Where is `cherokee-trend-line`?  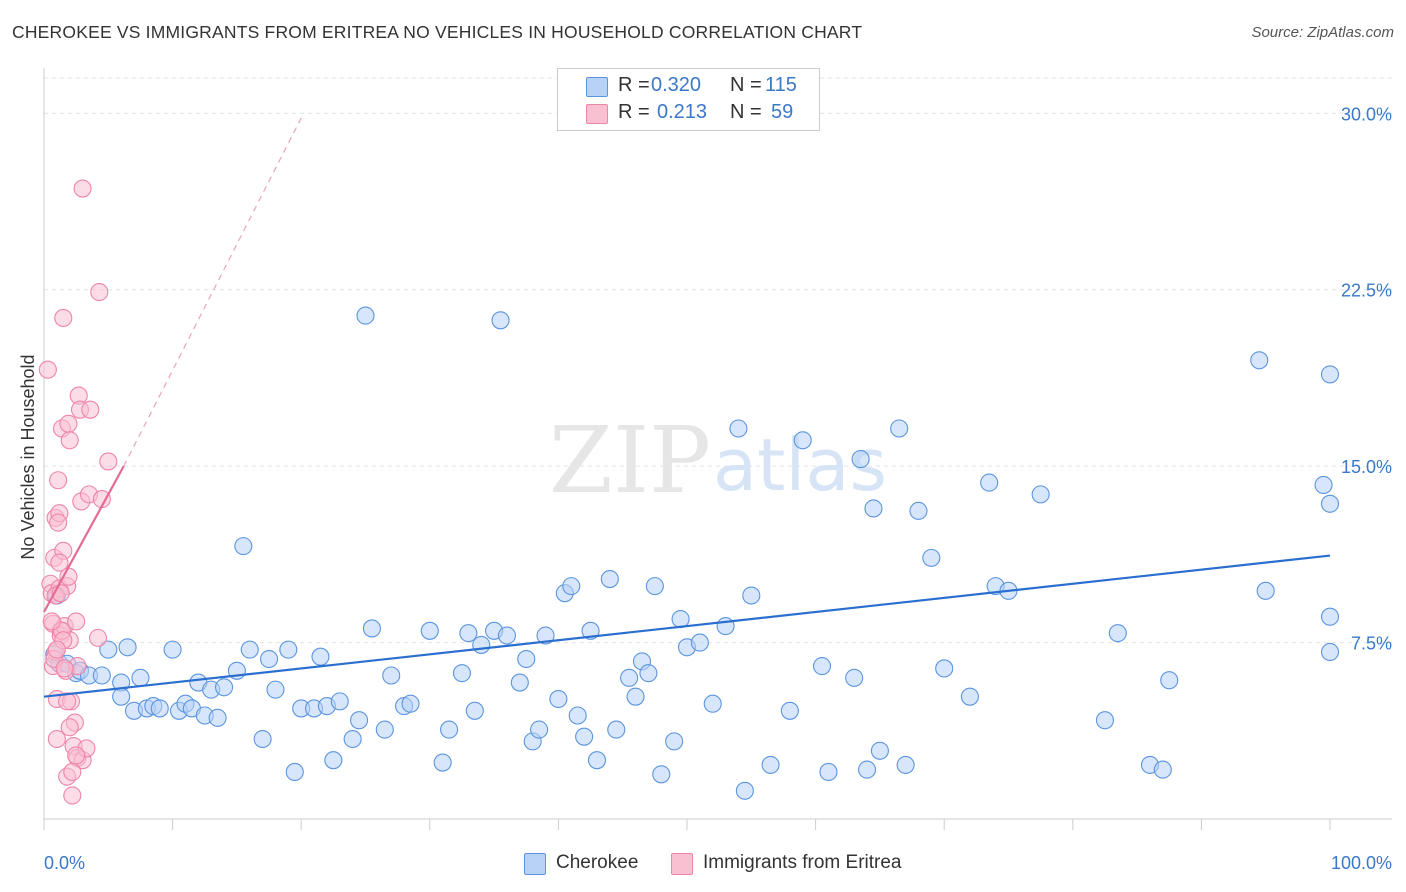 cherokee-trend-line is located at coordinates (687, 626).